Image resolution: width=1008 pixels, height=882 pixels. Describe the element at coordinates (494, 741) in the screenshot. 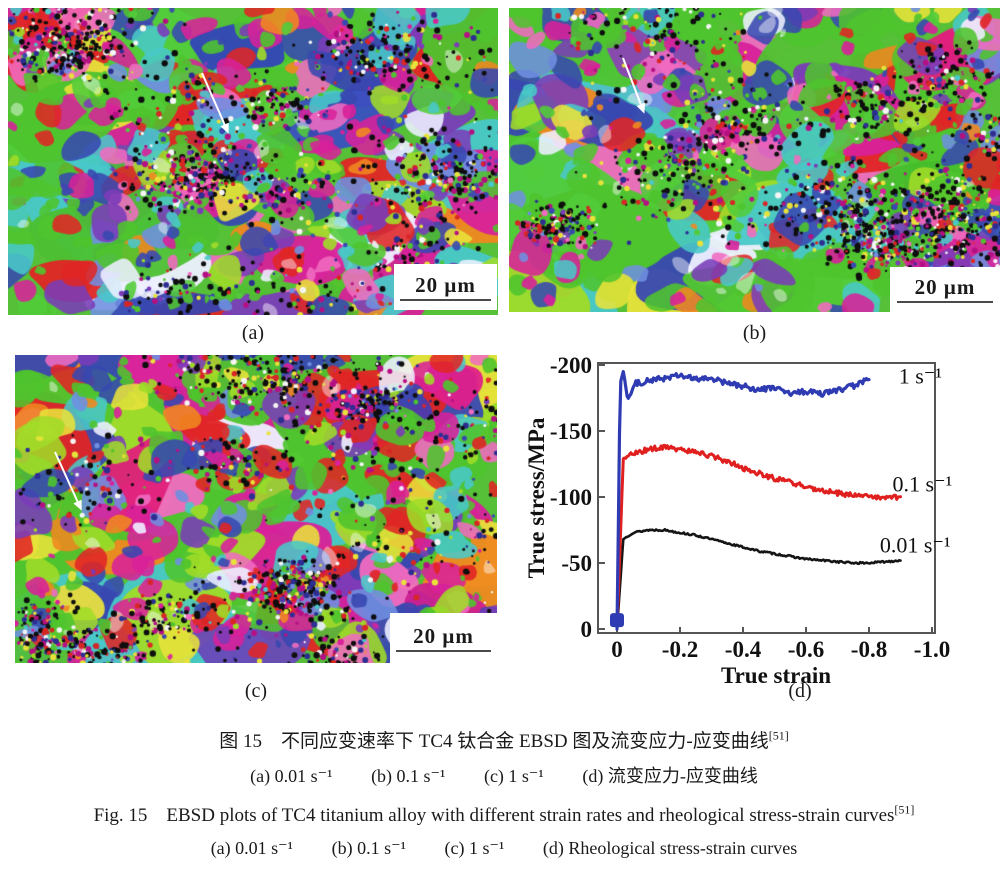

I see `caption-chinese-title-text: 图 15 不同应变速率下 TC4 钛合金 EBSD 图及流变应力-应变曲线` at that location.